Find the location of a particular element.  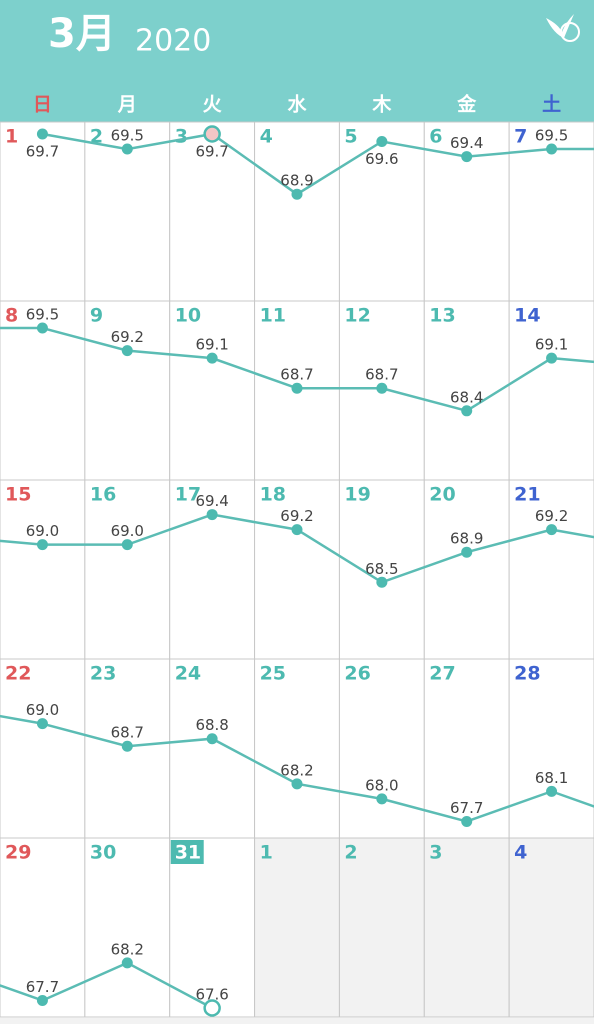

weekday-label: 土 is located at coordinates (551, 105).